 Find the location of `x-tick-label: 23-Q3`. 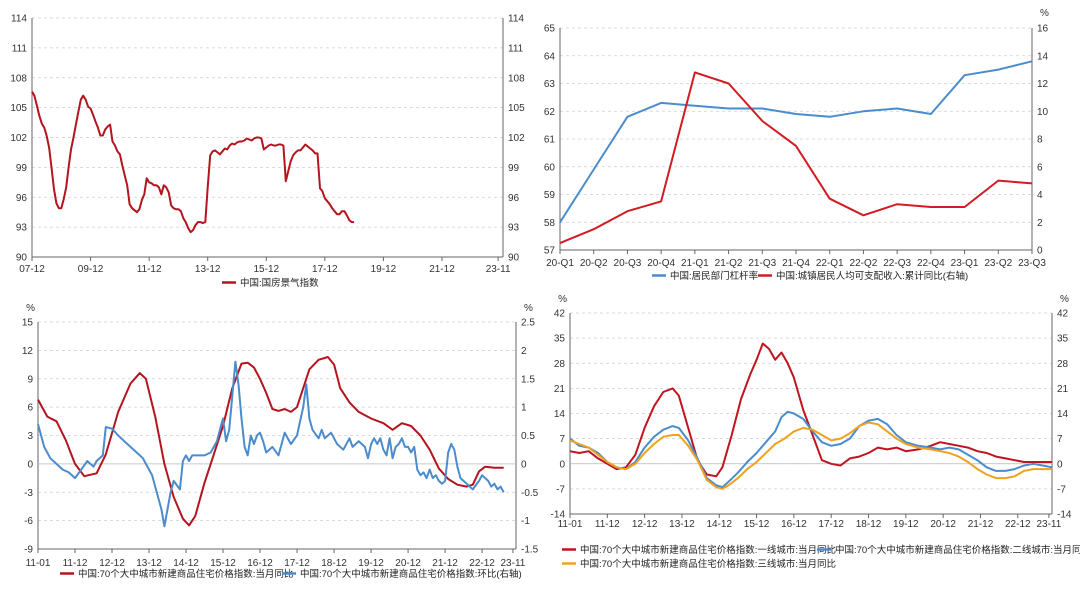

x-tick-label: 23-Q3 is located at coordinates (1032, 263).